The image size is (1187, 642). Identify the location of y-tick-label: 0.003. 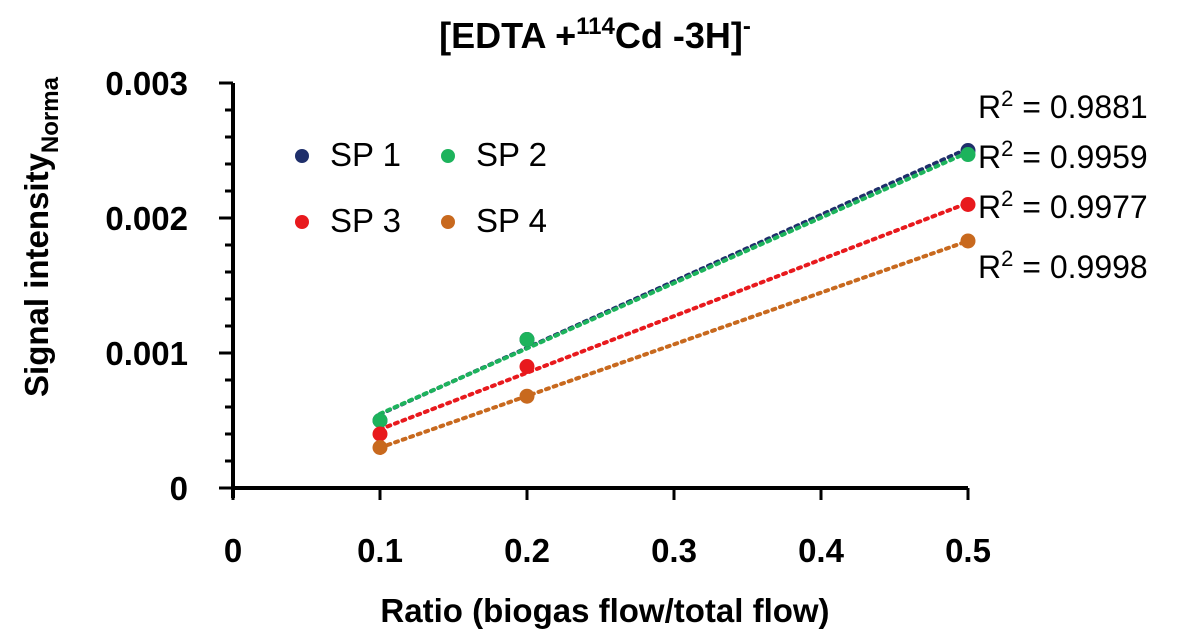
(146, 83).